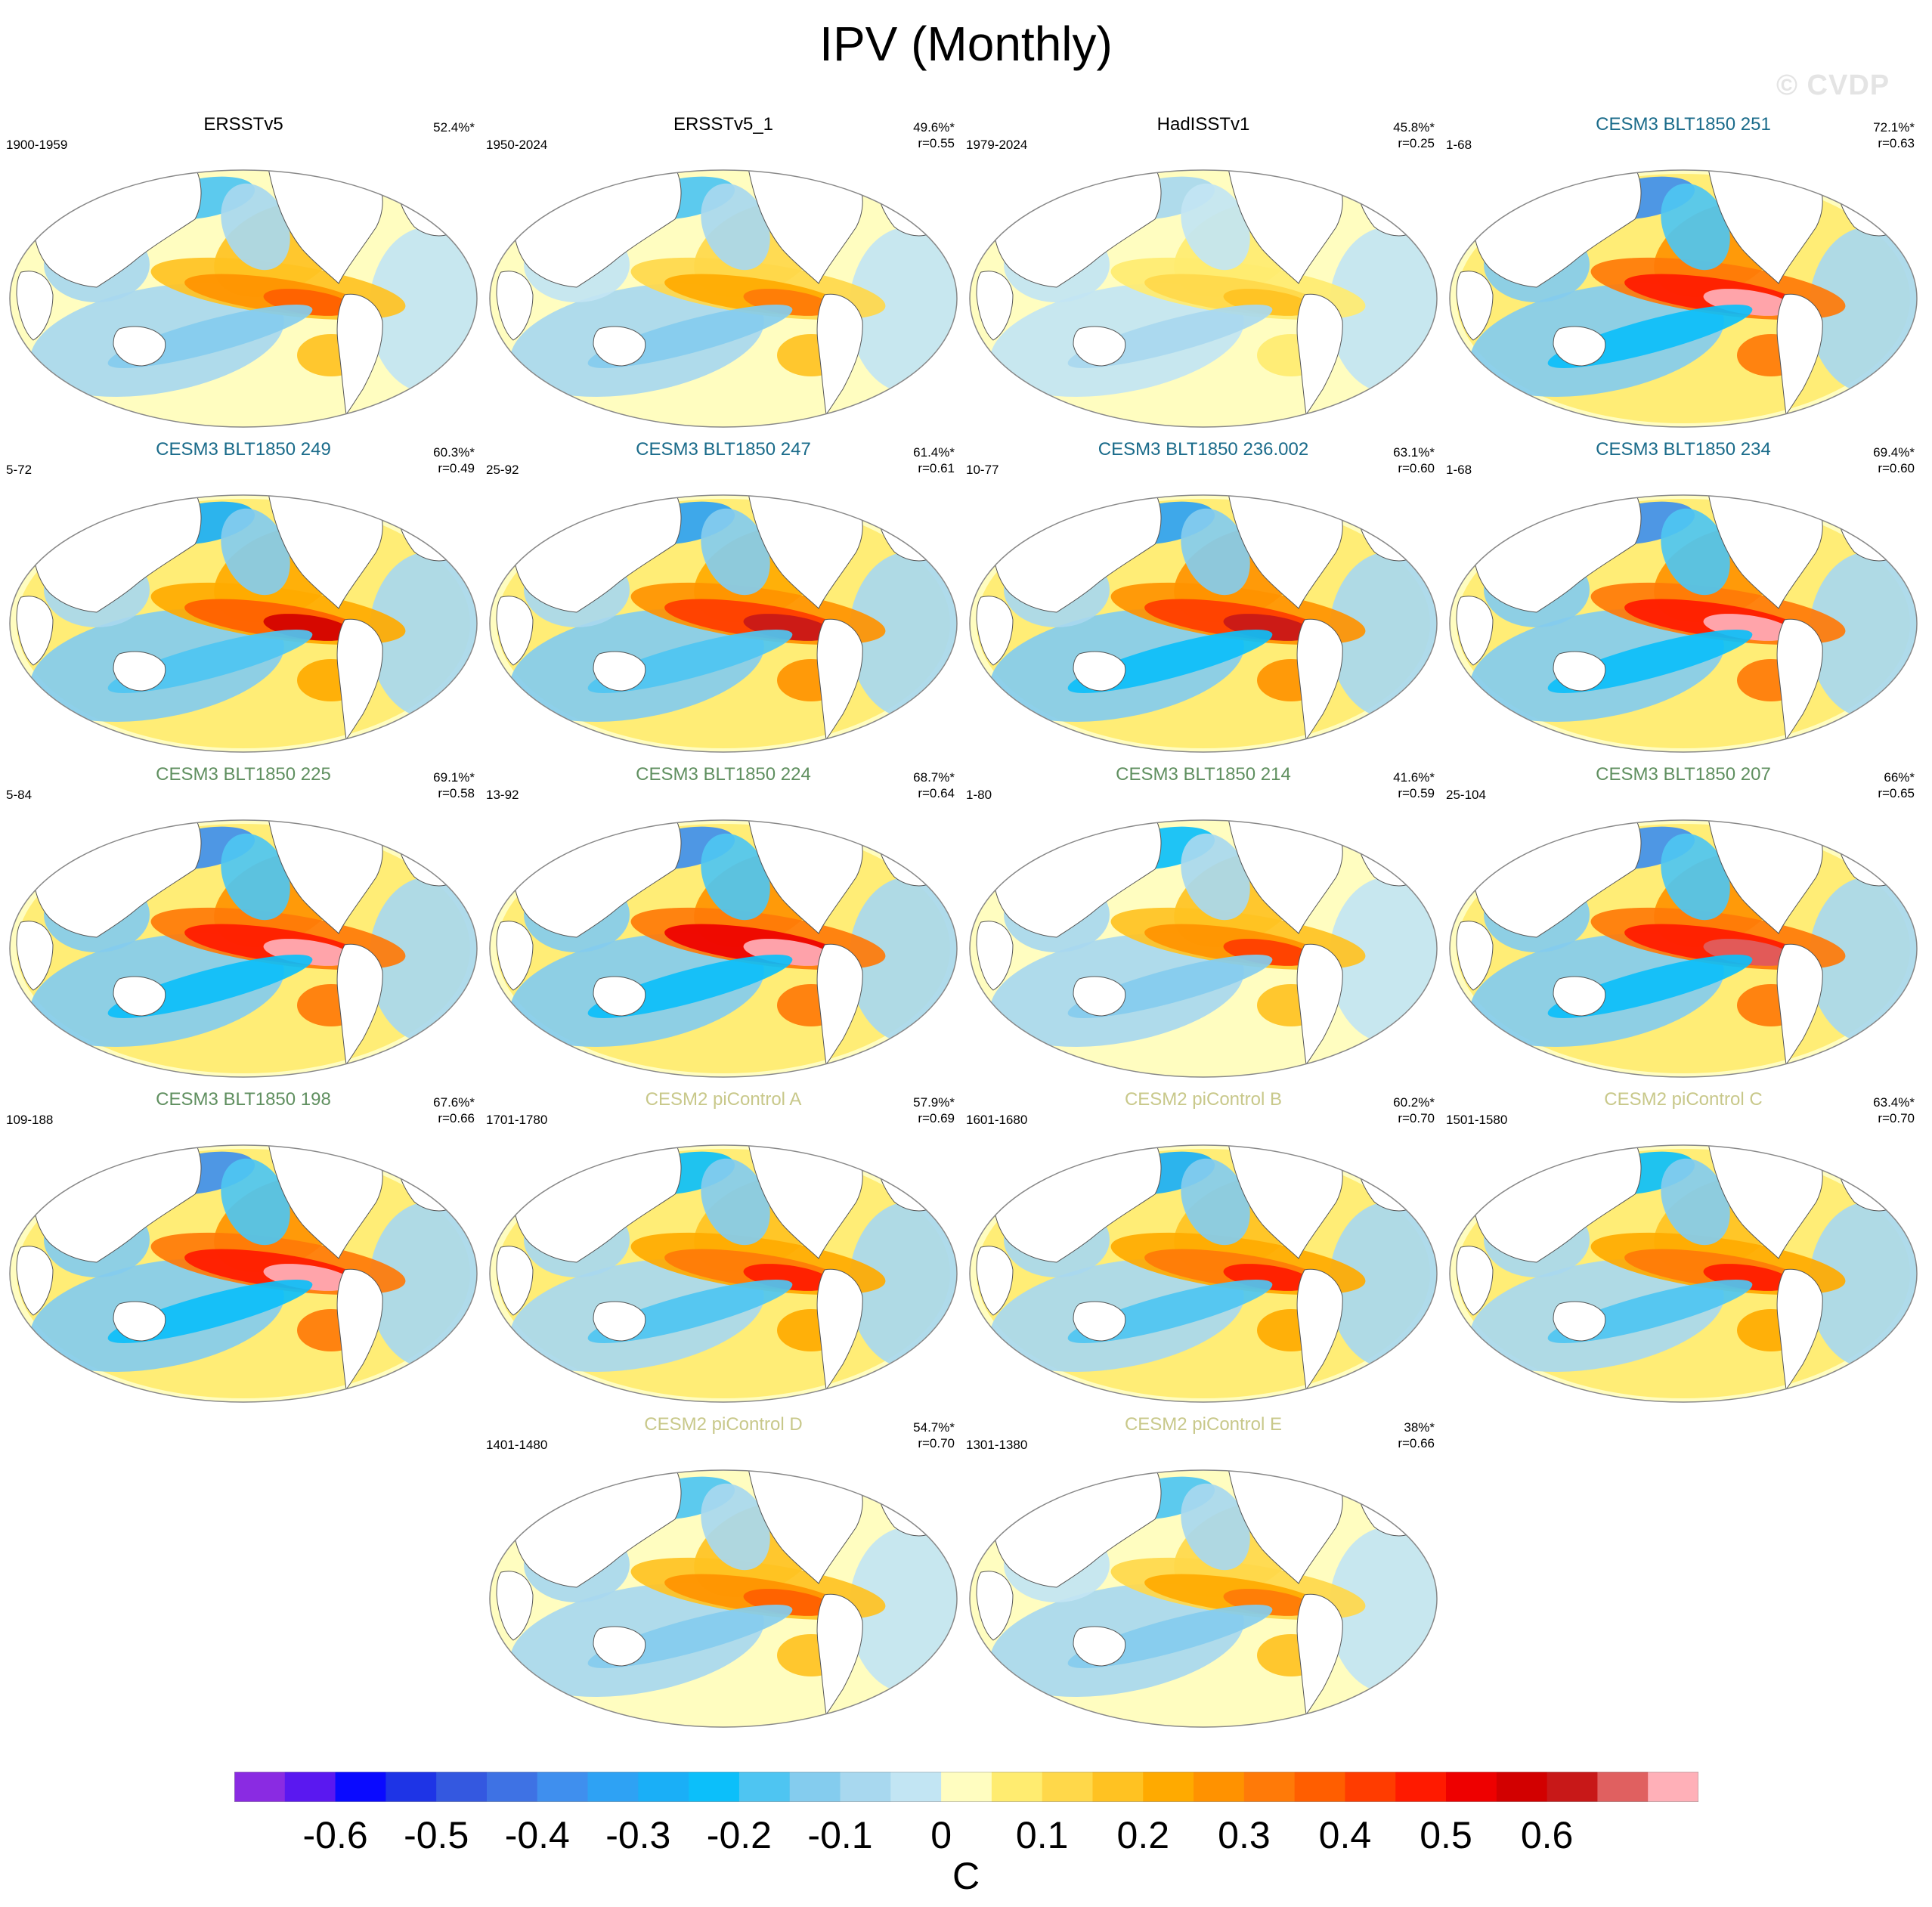  What do you see at coordinates (37, 145) in the screenshot?
I see `panel-period: 1900-1959` at bounding box center [37, 145].